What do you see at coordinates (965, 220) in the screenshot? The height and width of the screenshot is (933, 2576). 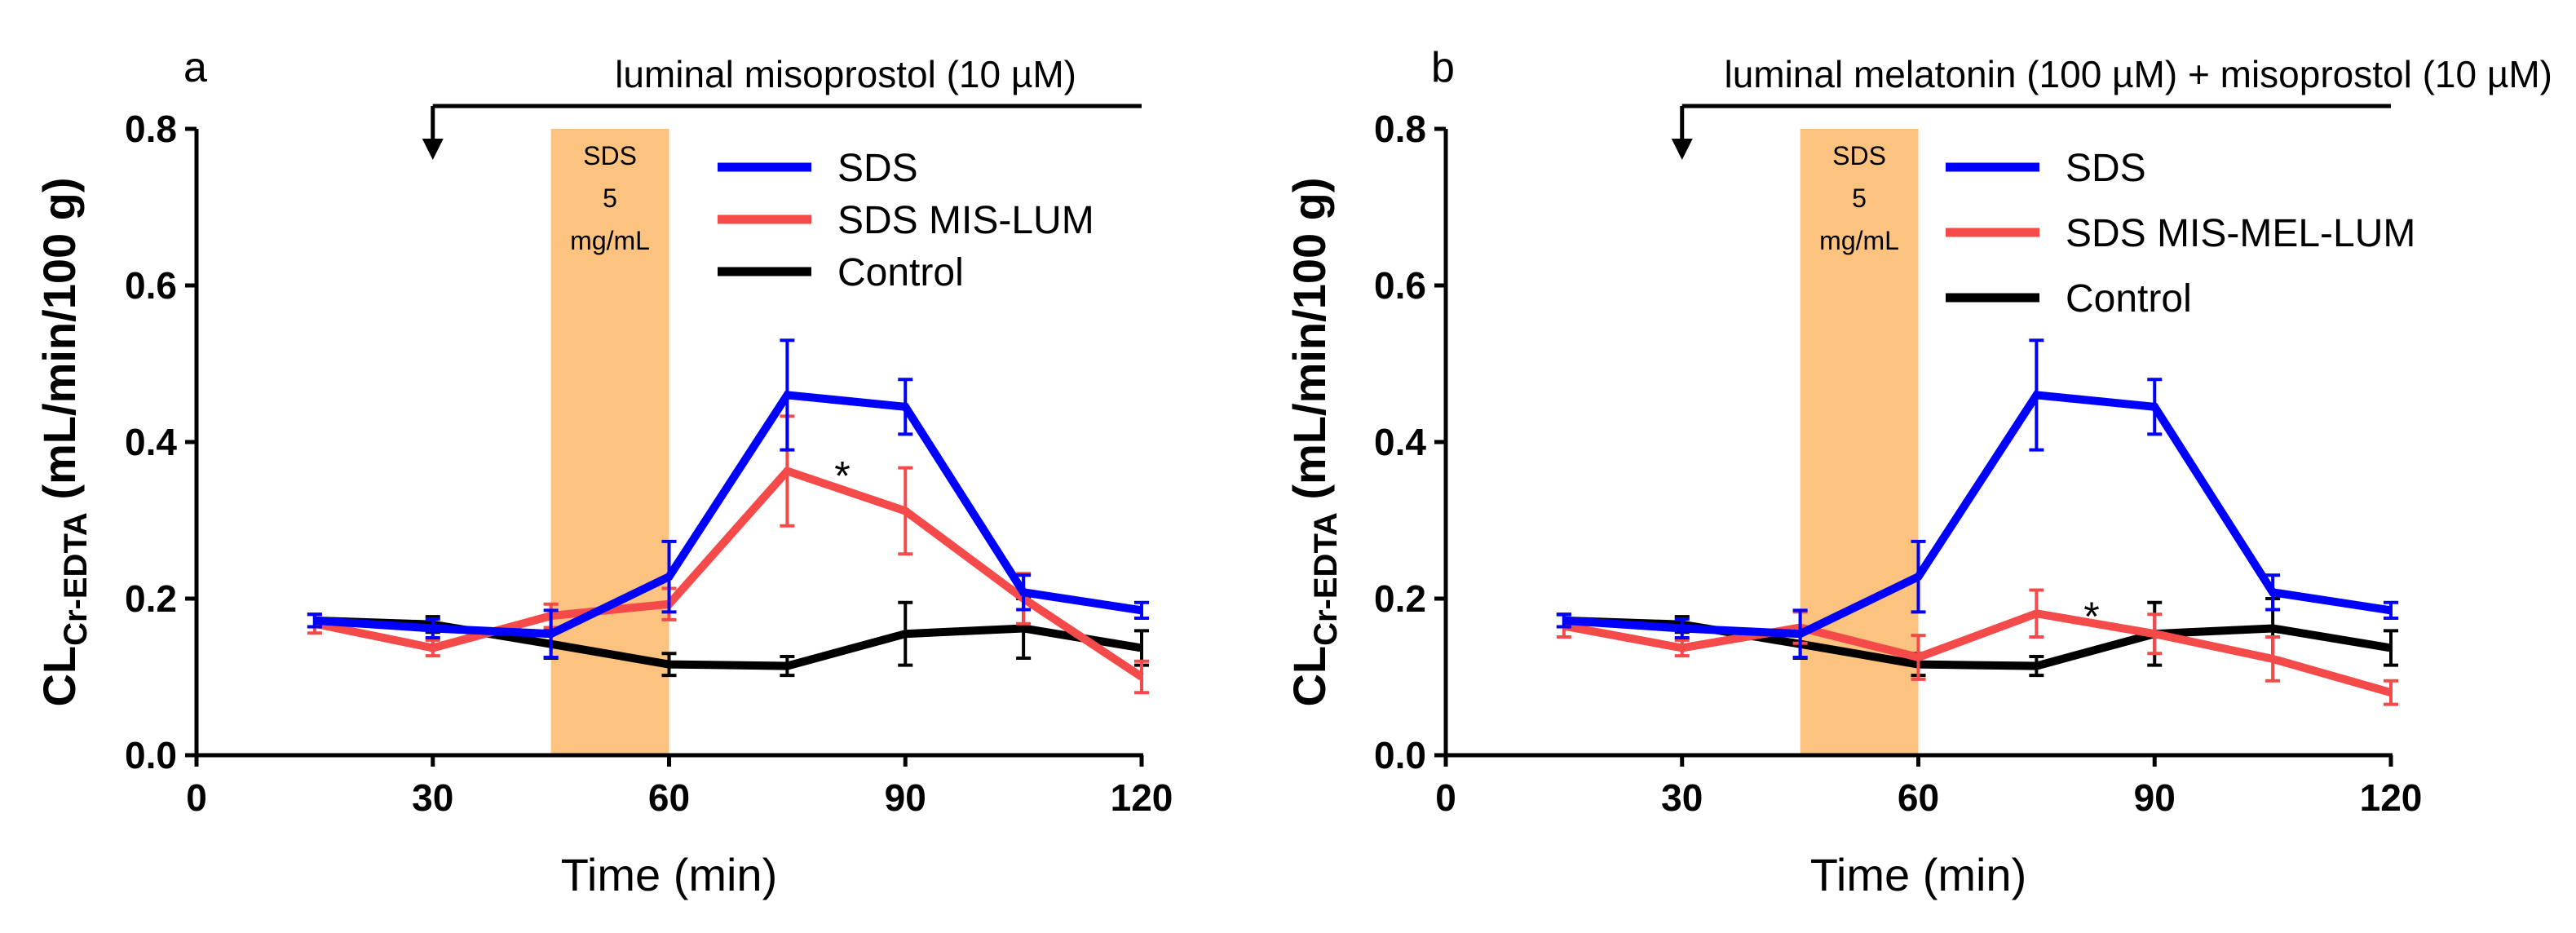 I see `legend-label: SDS MIS-LUM` at bounding box center [965, 220].